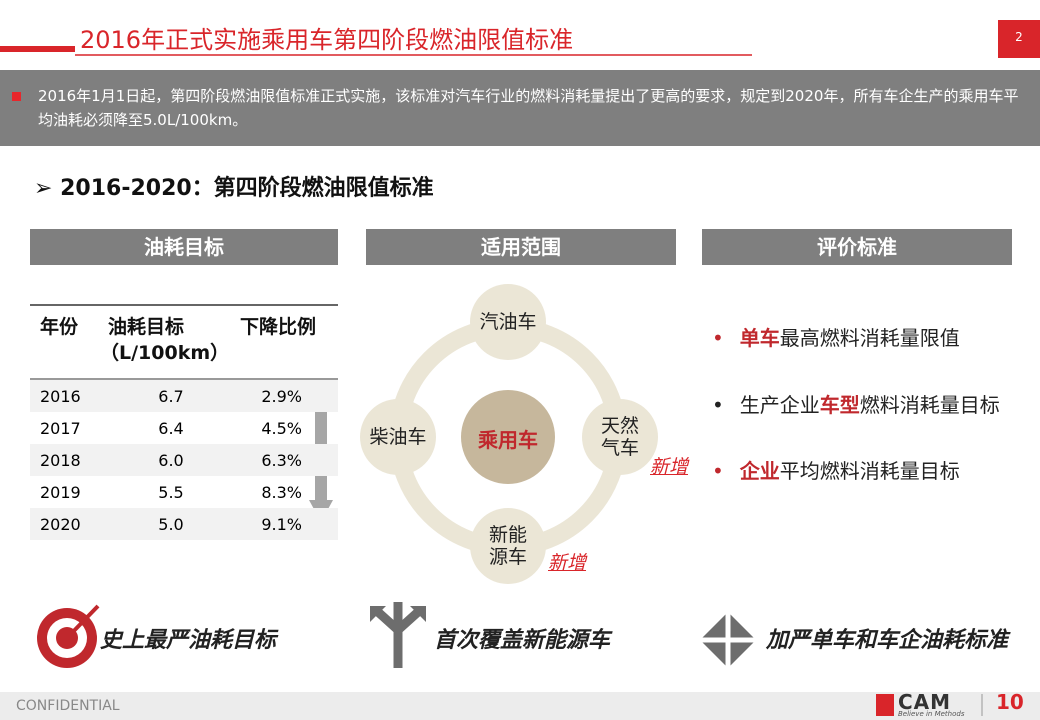  I want to click on table-cell: 2017, so click(60, 428).